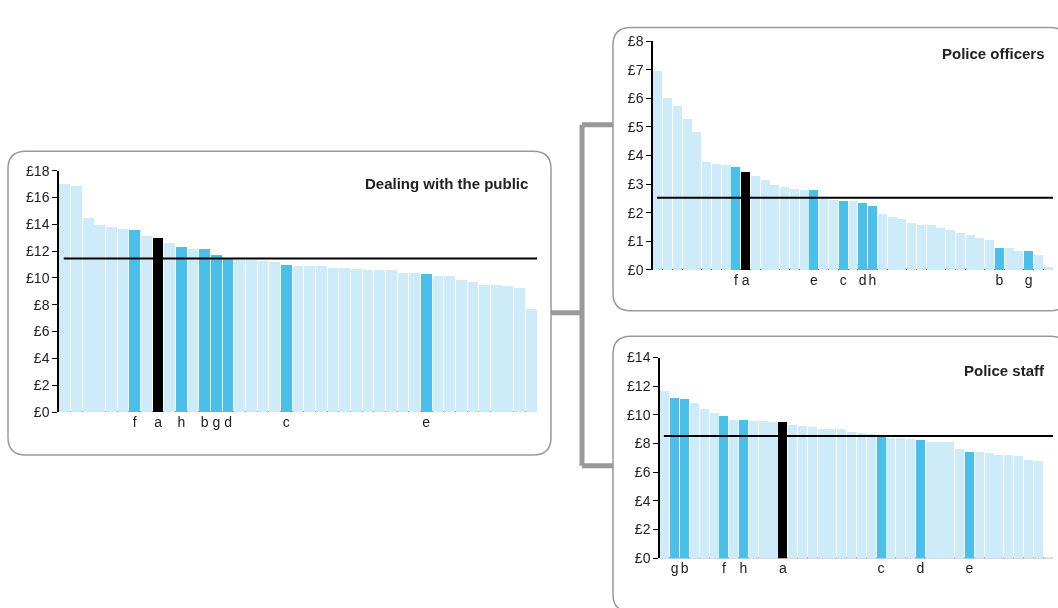  I want to click on y-tick-label: £18, so click(38, 170).